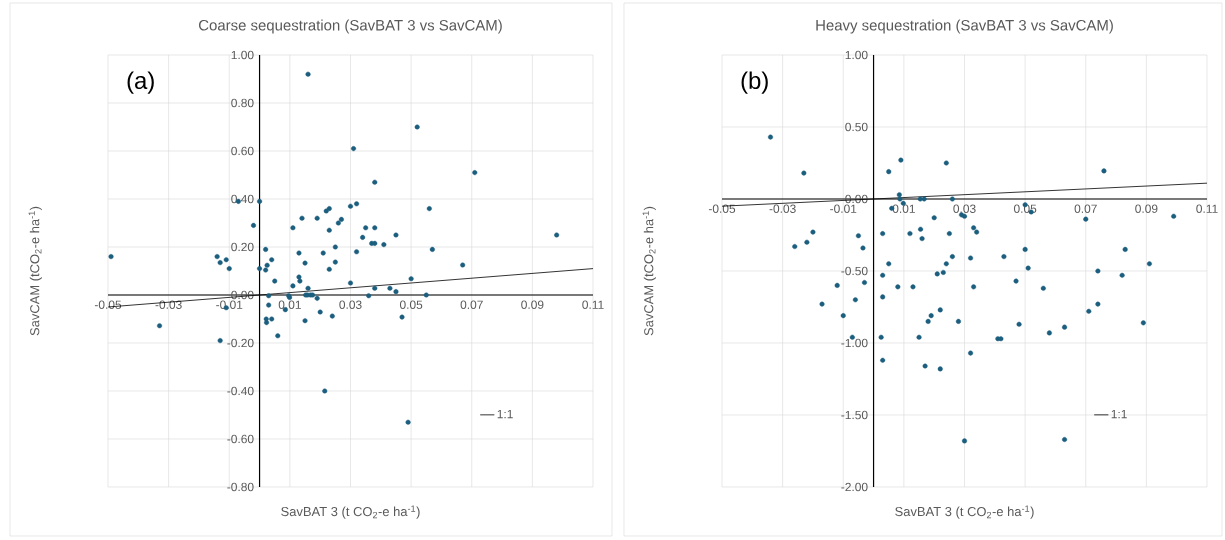  I want to click on annotation: (a), so click(140, 82).